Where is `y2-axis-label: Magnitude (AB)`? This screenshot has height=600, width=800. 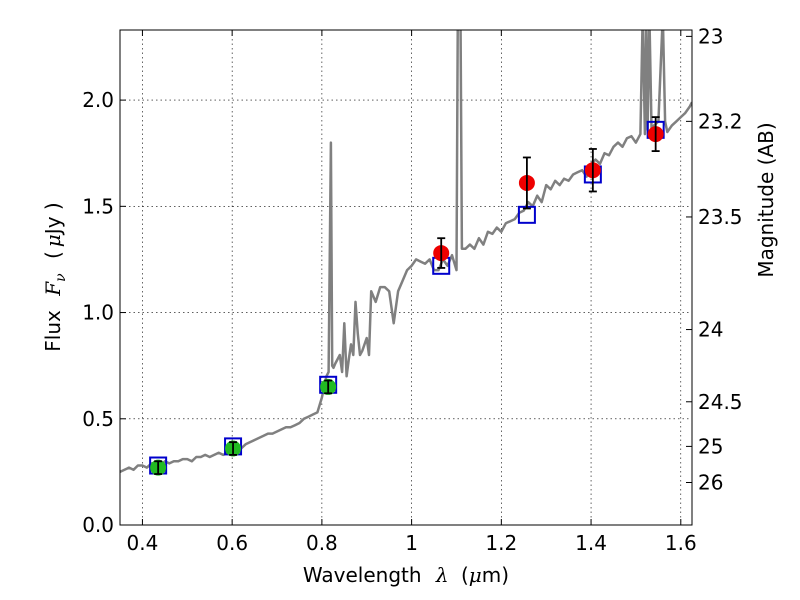
y2-axis-label: Magnitude (AB) is located at coordinates (766, 199).